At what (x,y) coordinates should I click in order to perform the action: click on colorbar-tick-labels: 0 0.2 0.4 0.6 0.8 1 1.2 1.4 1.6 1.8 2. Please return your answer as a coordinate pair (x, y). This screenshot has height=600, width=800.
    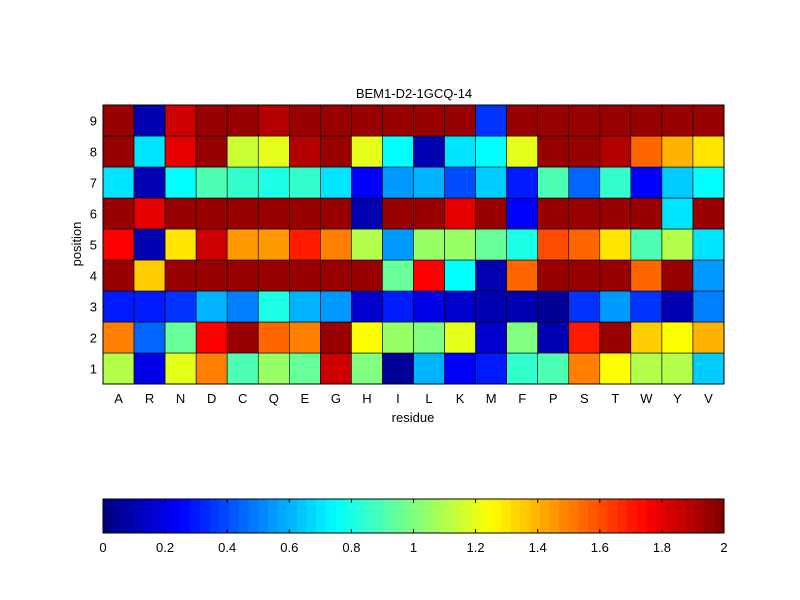
    Looking at the image, I should click on (413, 527).